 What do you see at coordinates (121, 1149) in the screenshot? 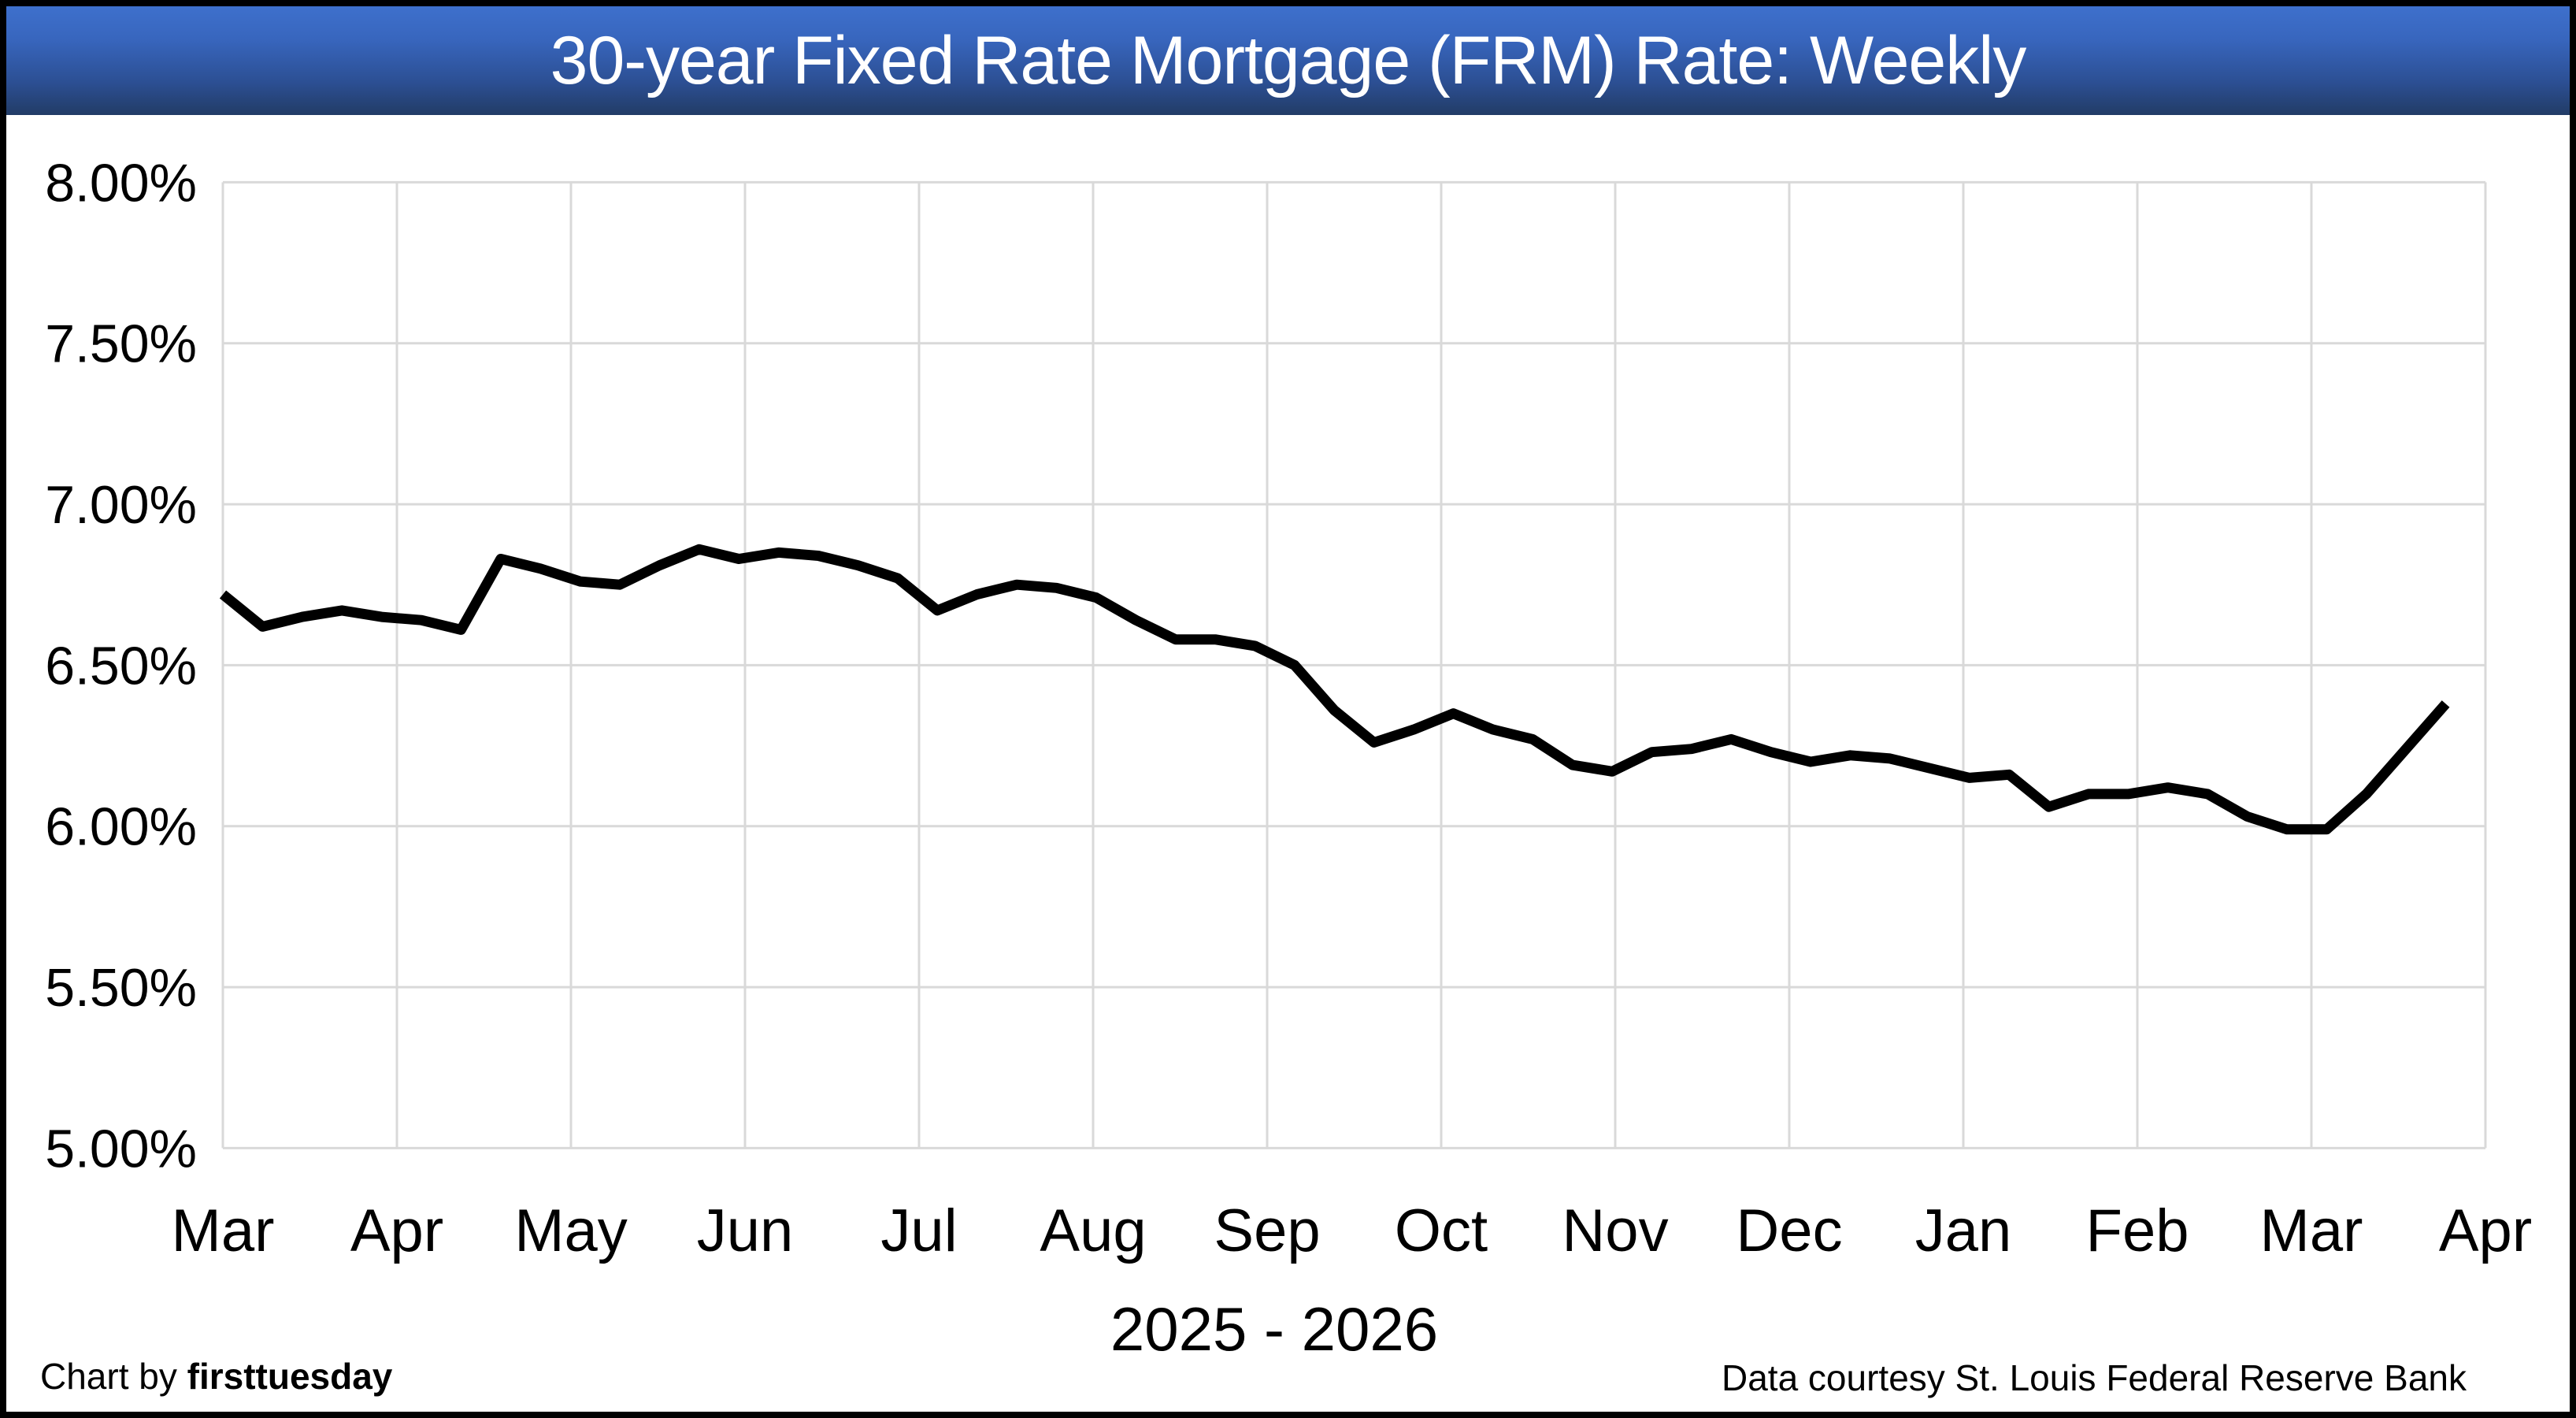
I see `y-axis-tick-label: 5.00%` at bounding box center [121, 1149].